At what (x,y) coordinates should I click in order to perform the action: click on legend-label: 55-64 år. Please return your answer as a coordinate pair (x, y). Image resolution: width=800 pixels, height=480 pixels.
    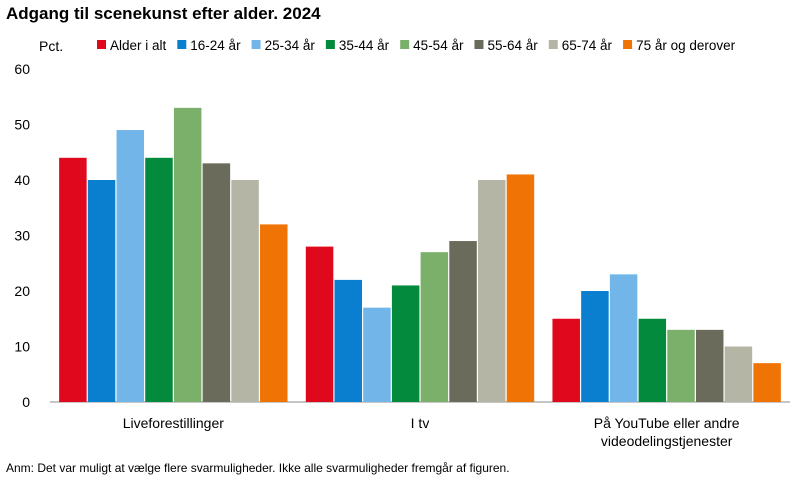
    Looking at the image, I should click on (512, 45).